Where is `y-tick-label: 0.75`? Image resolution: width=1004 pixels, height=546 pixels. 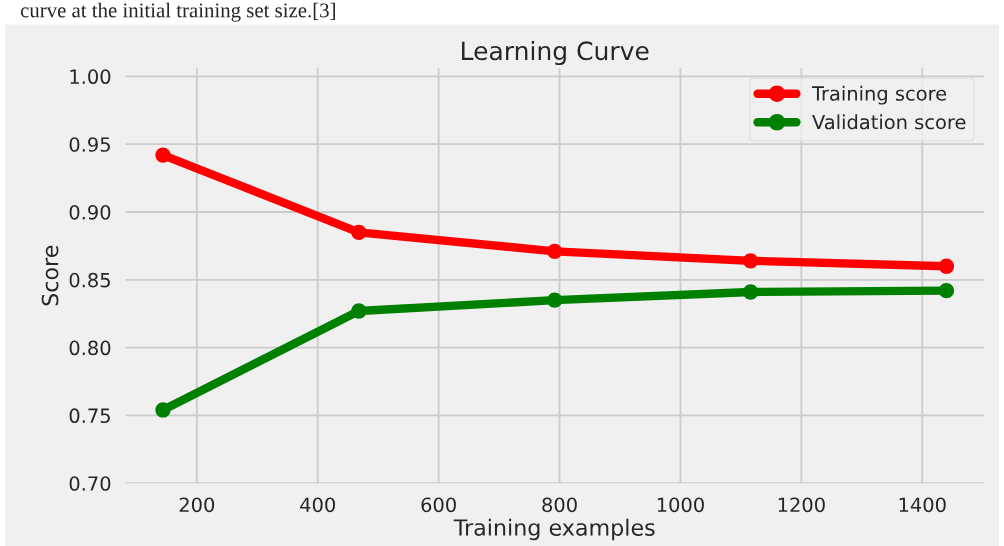 y-tick-label: 0.75 is located at coordinates (89, 416).